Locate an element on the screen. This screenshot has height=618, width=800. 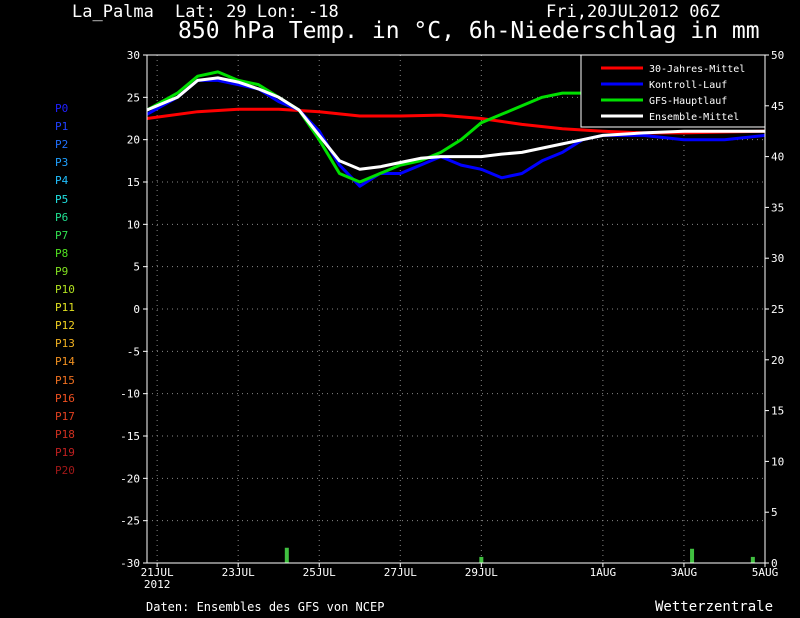
member-label: P1 is located at coordinates (62, 127).